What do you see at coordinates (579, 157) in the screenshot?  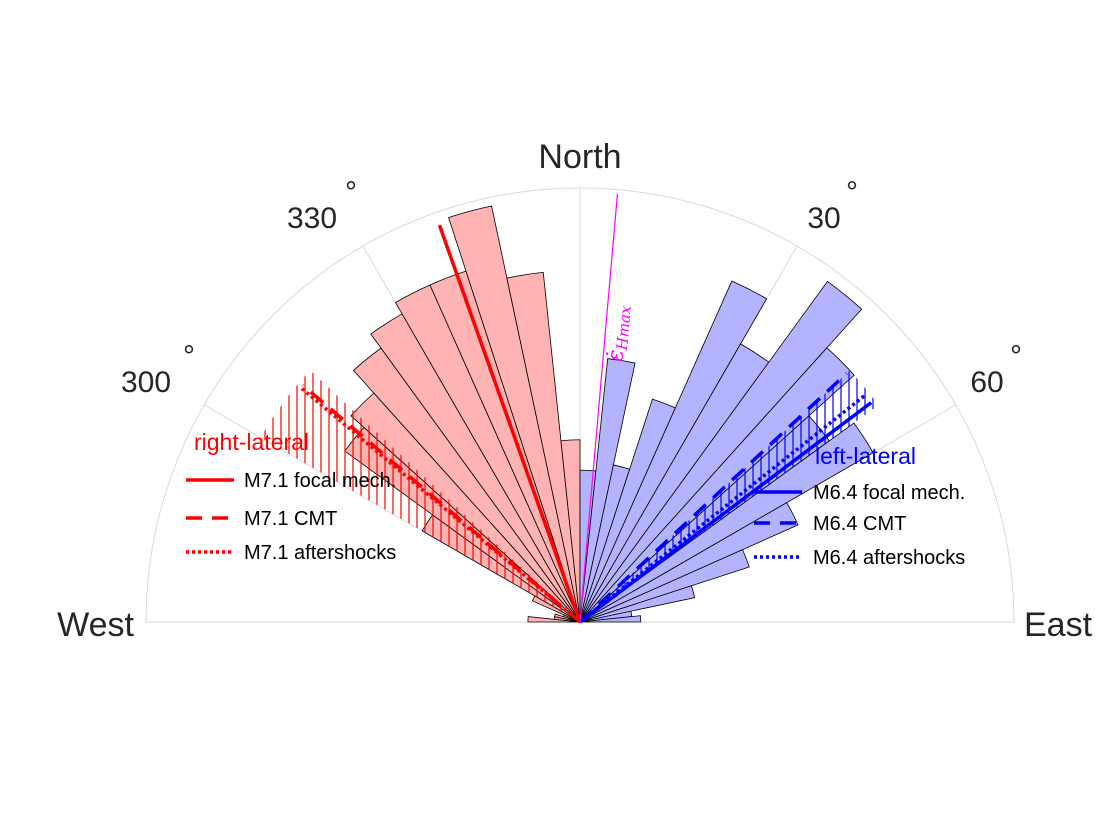 I see `north-label: North` at bounding box center [579, 157].